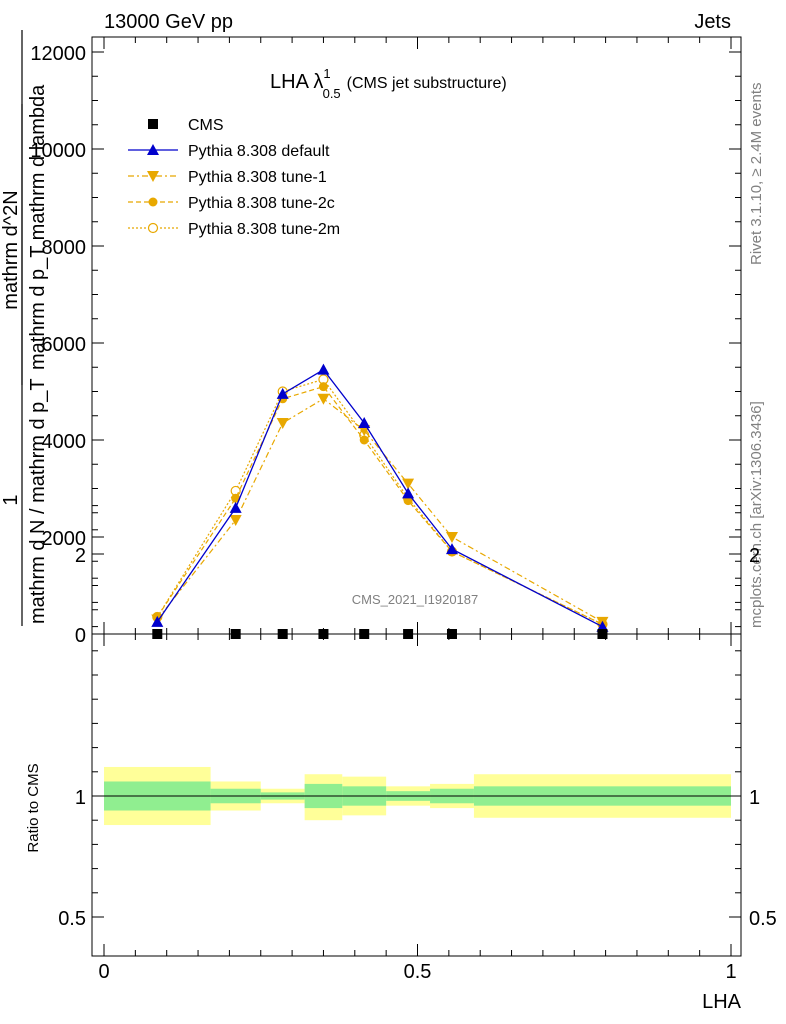 The width and height of the screenshot is (786, 1024). I want to click on legend-entry: Pythia 8.308 default, so click(229, 151).